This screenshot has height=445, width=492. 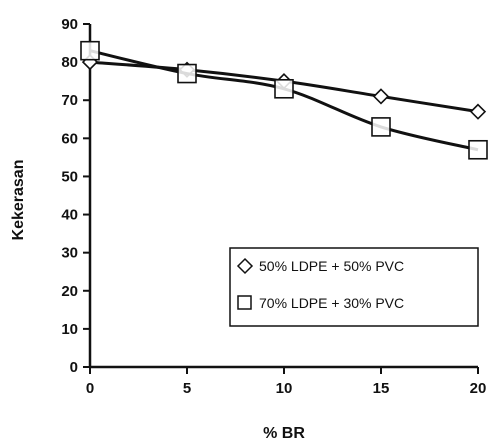 What do you see at coordinates (69, 24) in the screenshot?
I see `y-tick-label: 90` at bounding box center [69, 24].